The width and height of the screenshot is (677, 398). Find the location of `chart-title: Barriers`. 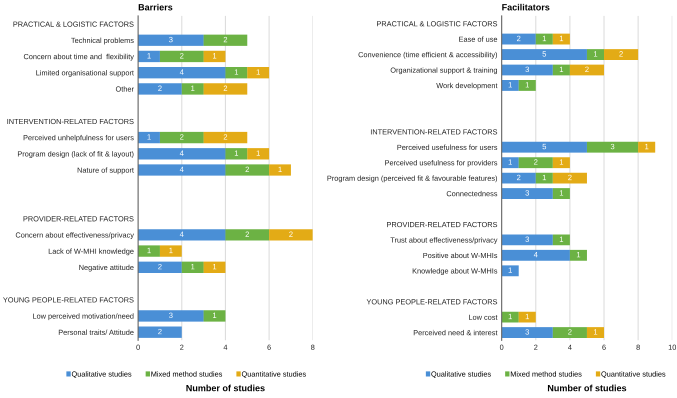

chart-title: Barriers is located at coordinates (155, 7).